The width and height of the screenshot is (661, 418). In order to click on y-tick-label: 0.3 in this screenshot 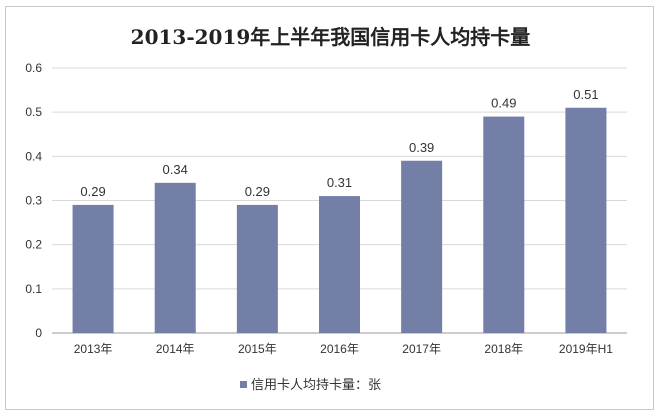, I will do `click(33, 201)`.